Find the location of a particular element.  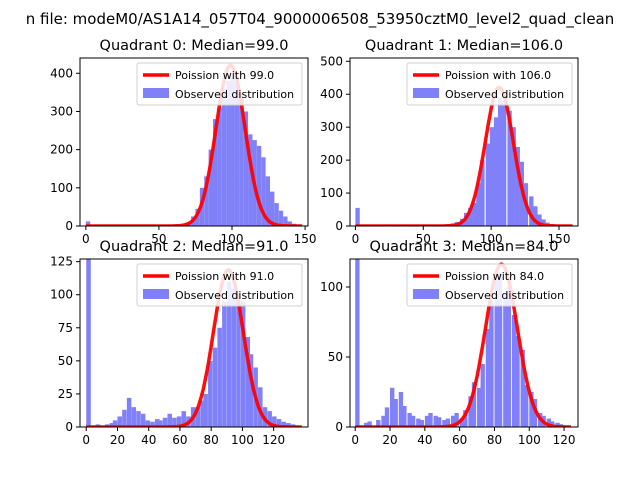

legend: Poission with 84.0 Observed distribution is located at coordinates (489, 285).